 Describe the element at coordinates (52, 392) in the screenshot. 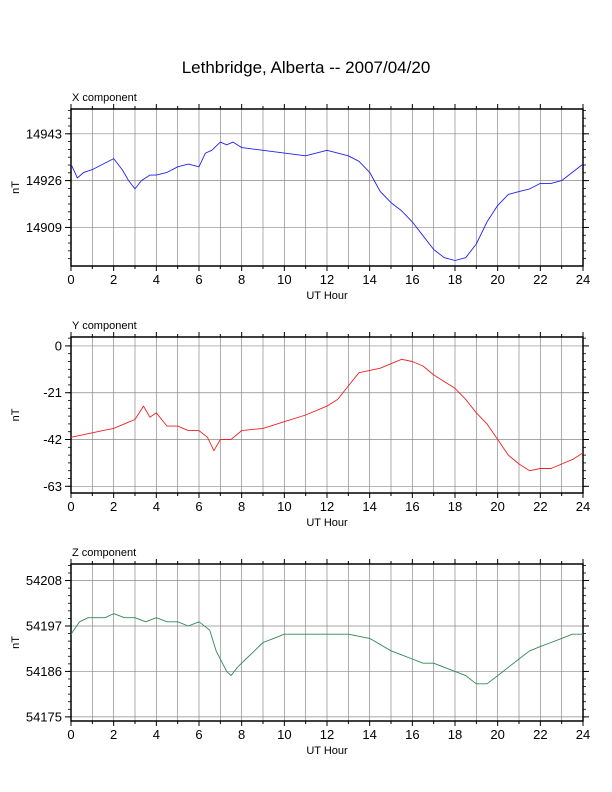

I see `y-y-tick-label: -21` at that location.